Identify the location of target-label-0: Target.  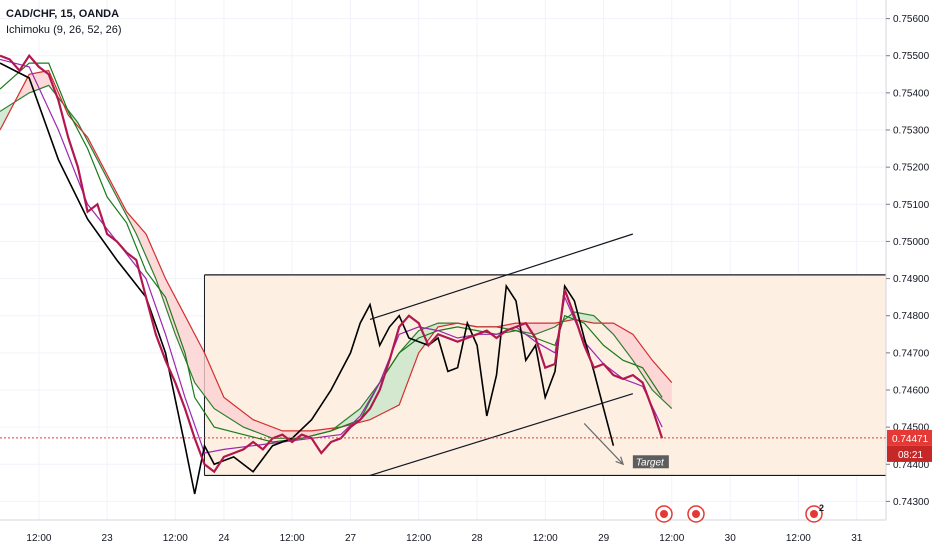
(650, 462).